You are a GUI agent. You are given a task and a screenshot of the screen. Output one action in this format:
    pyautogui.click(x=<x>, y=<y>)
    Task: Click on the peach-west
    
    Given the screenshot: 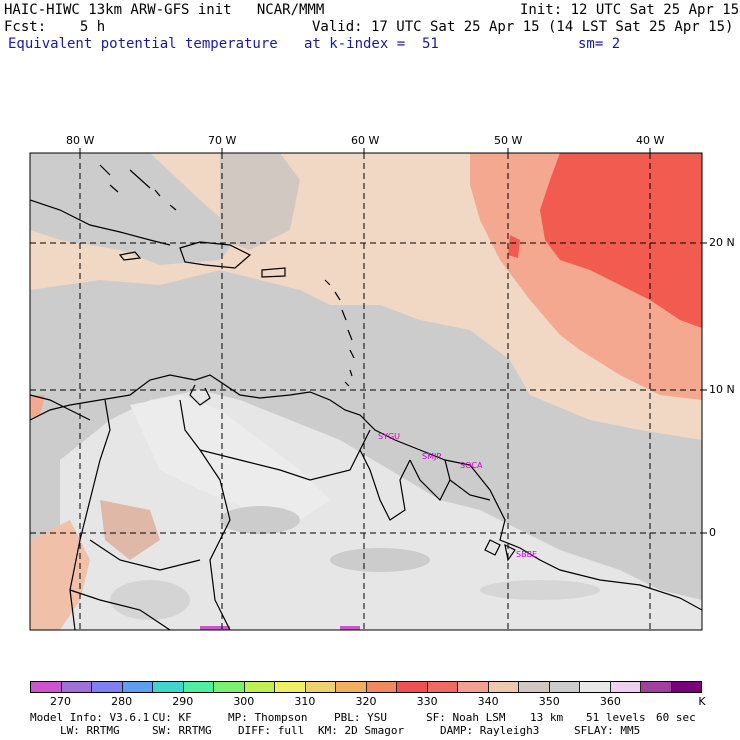 What is the action you would take?
    pyautogui.click(x=60, y=575)
    